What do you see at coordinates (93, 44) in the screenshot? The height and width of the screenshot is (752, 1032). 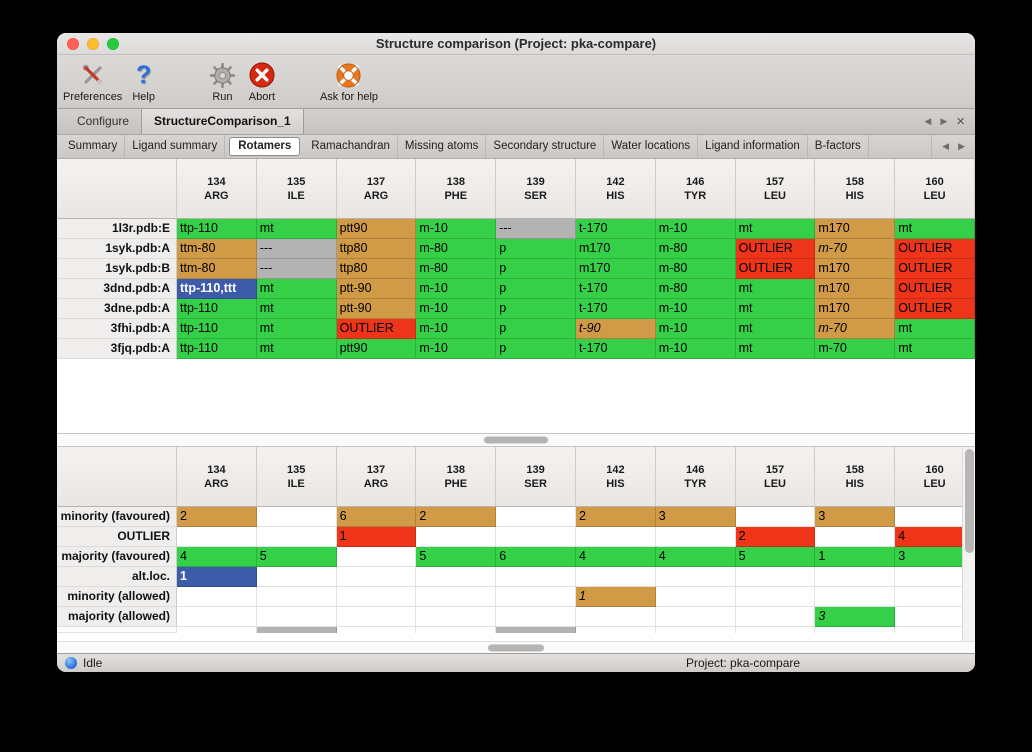 I see `minimize-window-button` at bounding box center [93, 44].